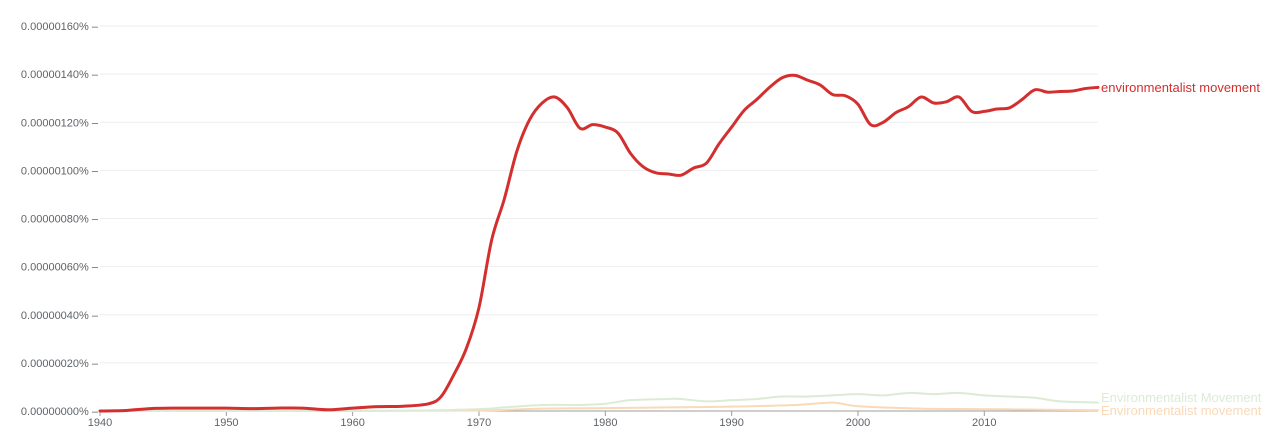 This screenshot has height=441, width=1280. I want to click on x-tick-label: 1940, so click(100, 423).